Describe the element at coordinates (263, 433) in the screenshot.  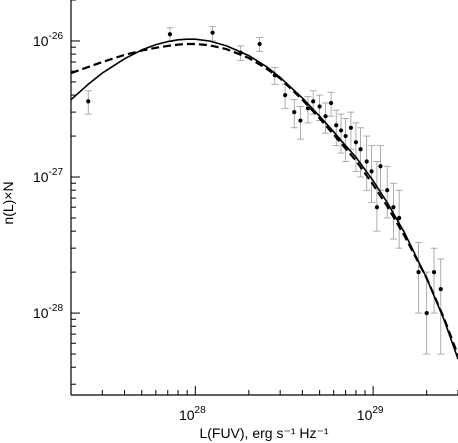
I see `x-axis-label: L(FUV), erg s⁻¹ Hz⁻¹` at that location.